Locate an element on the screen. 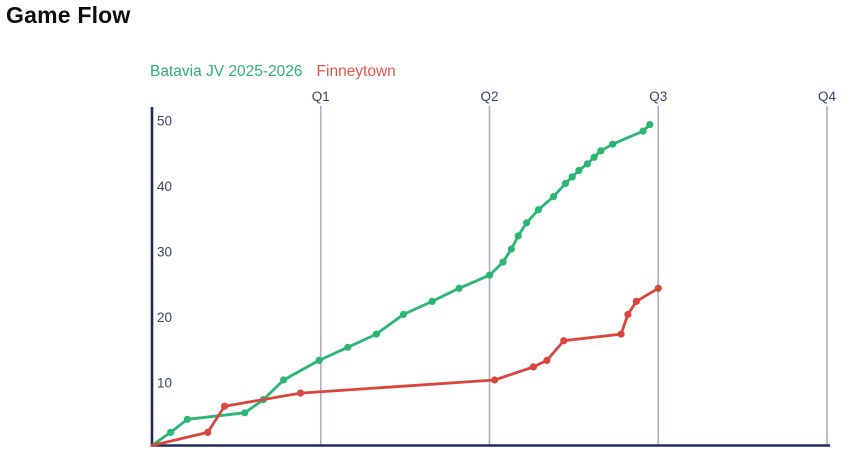 This screenshot has height=454, width=857. page-title: Game Flow is located at coordinates (68, 15).